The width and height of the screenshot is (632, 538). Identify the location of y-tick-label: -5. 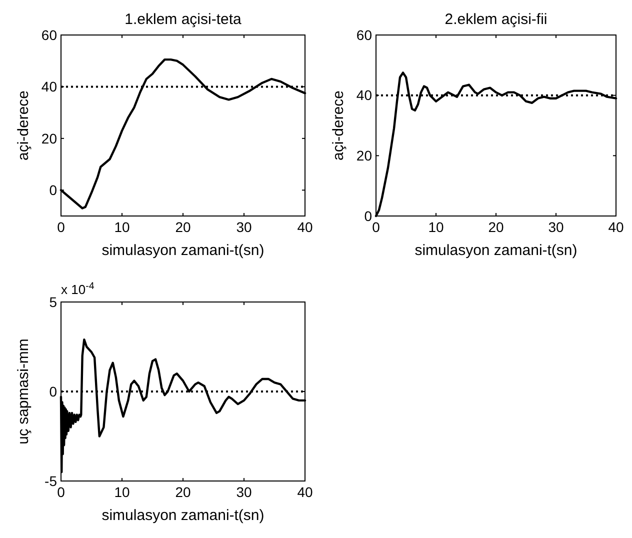
(51, 480).